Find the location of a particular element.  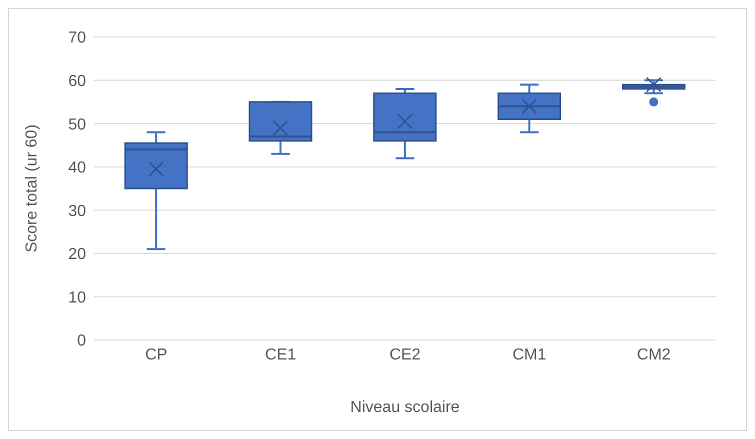

x-tick-label: CM2 is located at coordinates (653, 355).